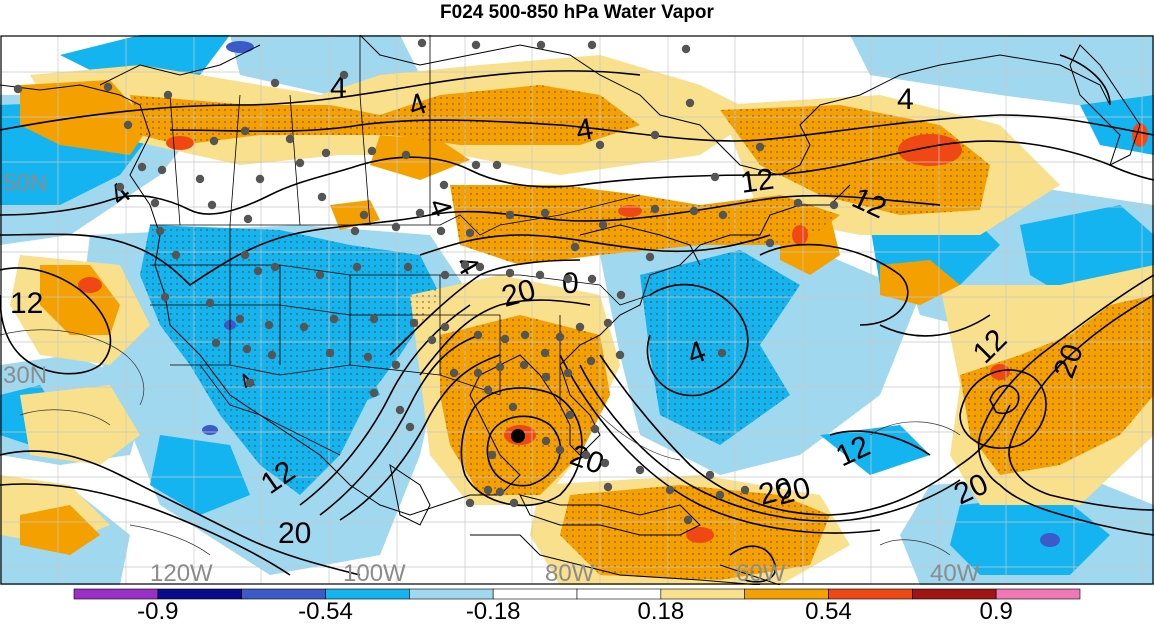 This screenshot has height=627, width=1154. I want to click on colorbar: -0.9 -0.54 -0.18 0.18 0.54 0.9, so click(577, 605).